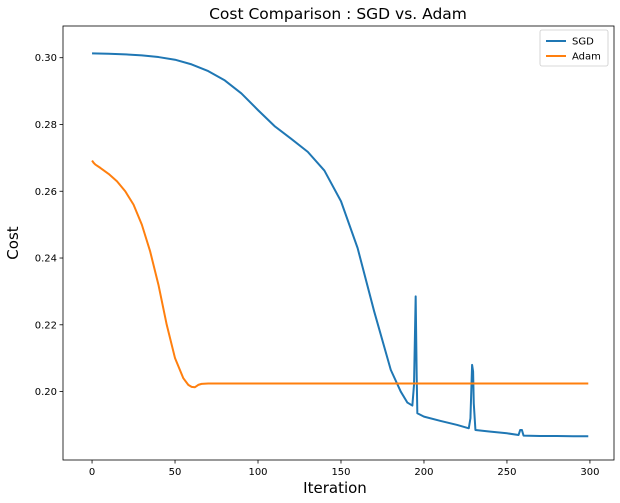 The height and width of the screenshot is (503, 620). I want to click on y-tick-label: 0.26, so click(46, 192).